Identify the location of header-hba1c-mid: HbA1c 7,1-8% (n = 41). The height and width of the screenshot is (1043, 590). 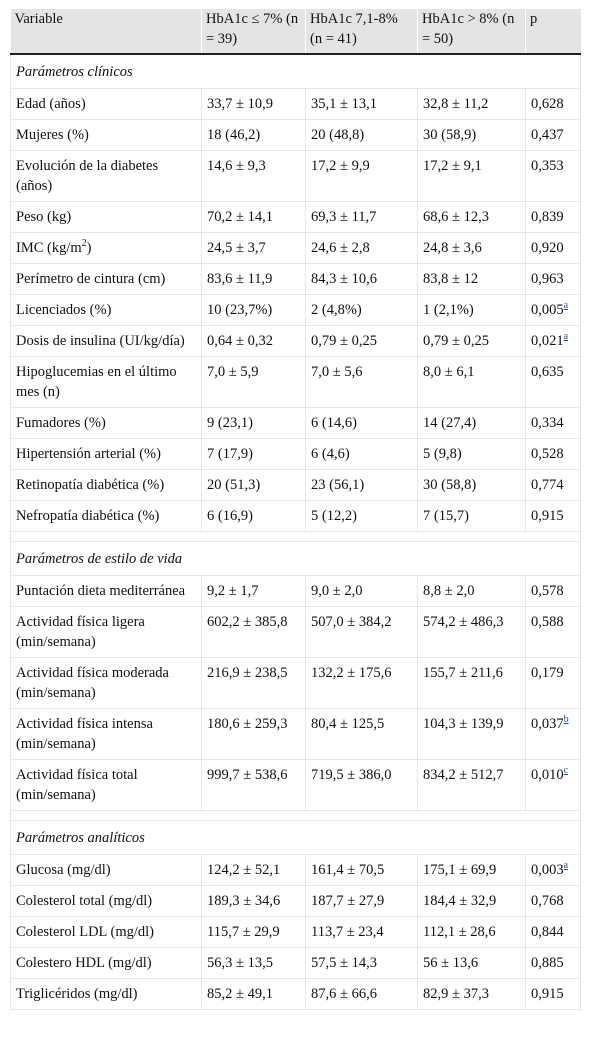
(361, 32).